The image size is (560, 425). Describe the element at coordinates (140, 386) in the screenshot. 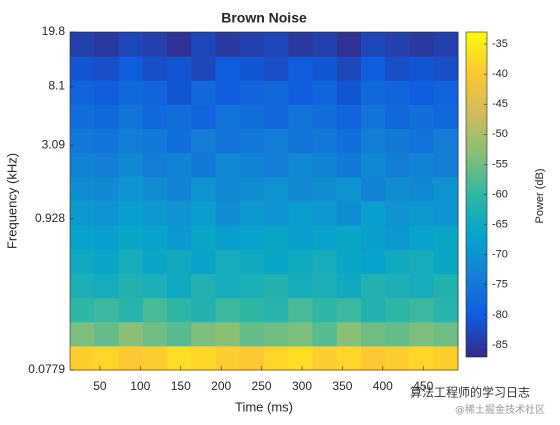

I see `x-tick-label: 100` at that location.